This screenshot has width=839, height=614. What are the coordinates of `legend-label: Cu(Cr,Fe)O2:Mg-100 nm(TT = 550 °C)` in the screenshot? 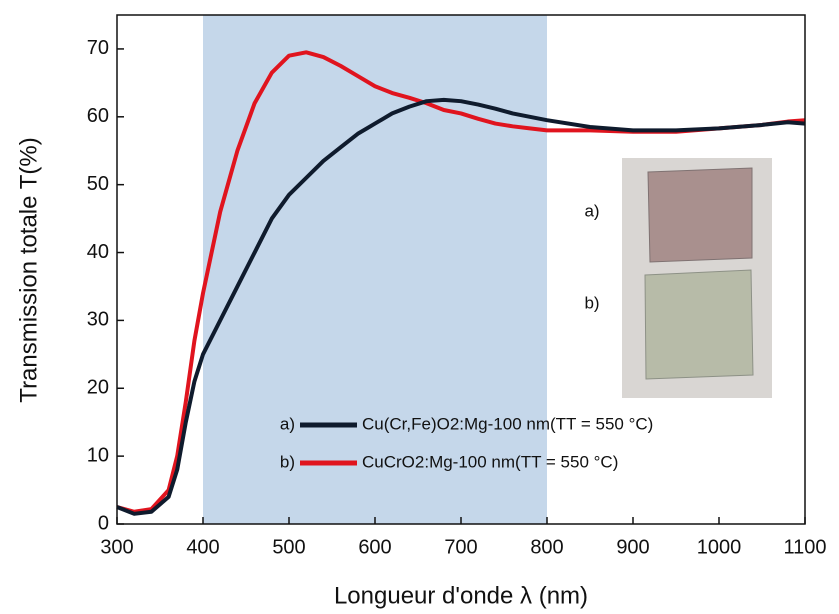 It's located at (507, 423).